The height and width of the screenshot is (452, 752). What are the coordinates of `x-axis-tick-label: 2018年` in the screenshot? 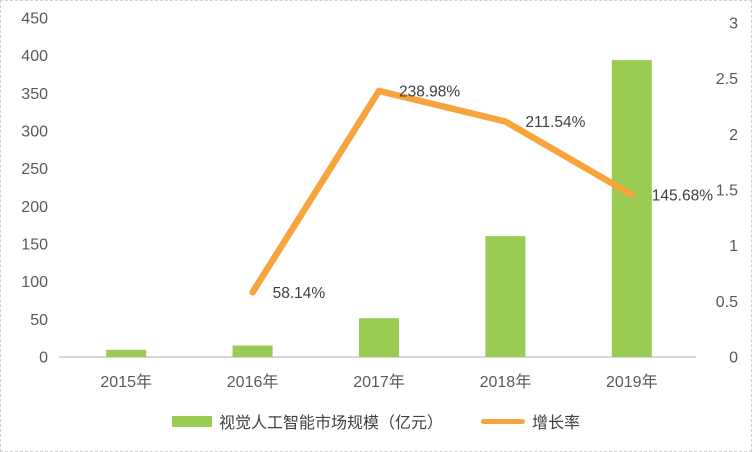 It's located at (506, 382).